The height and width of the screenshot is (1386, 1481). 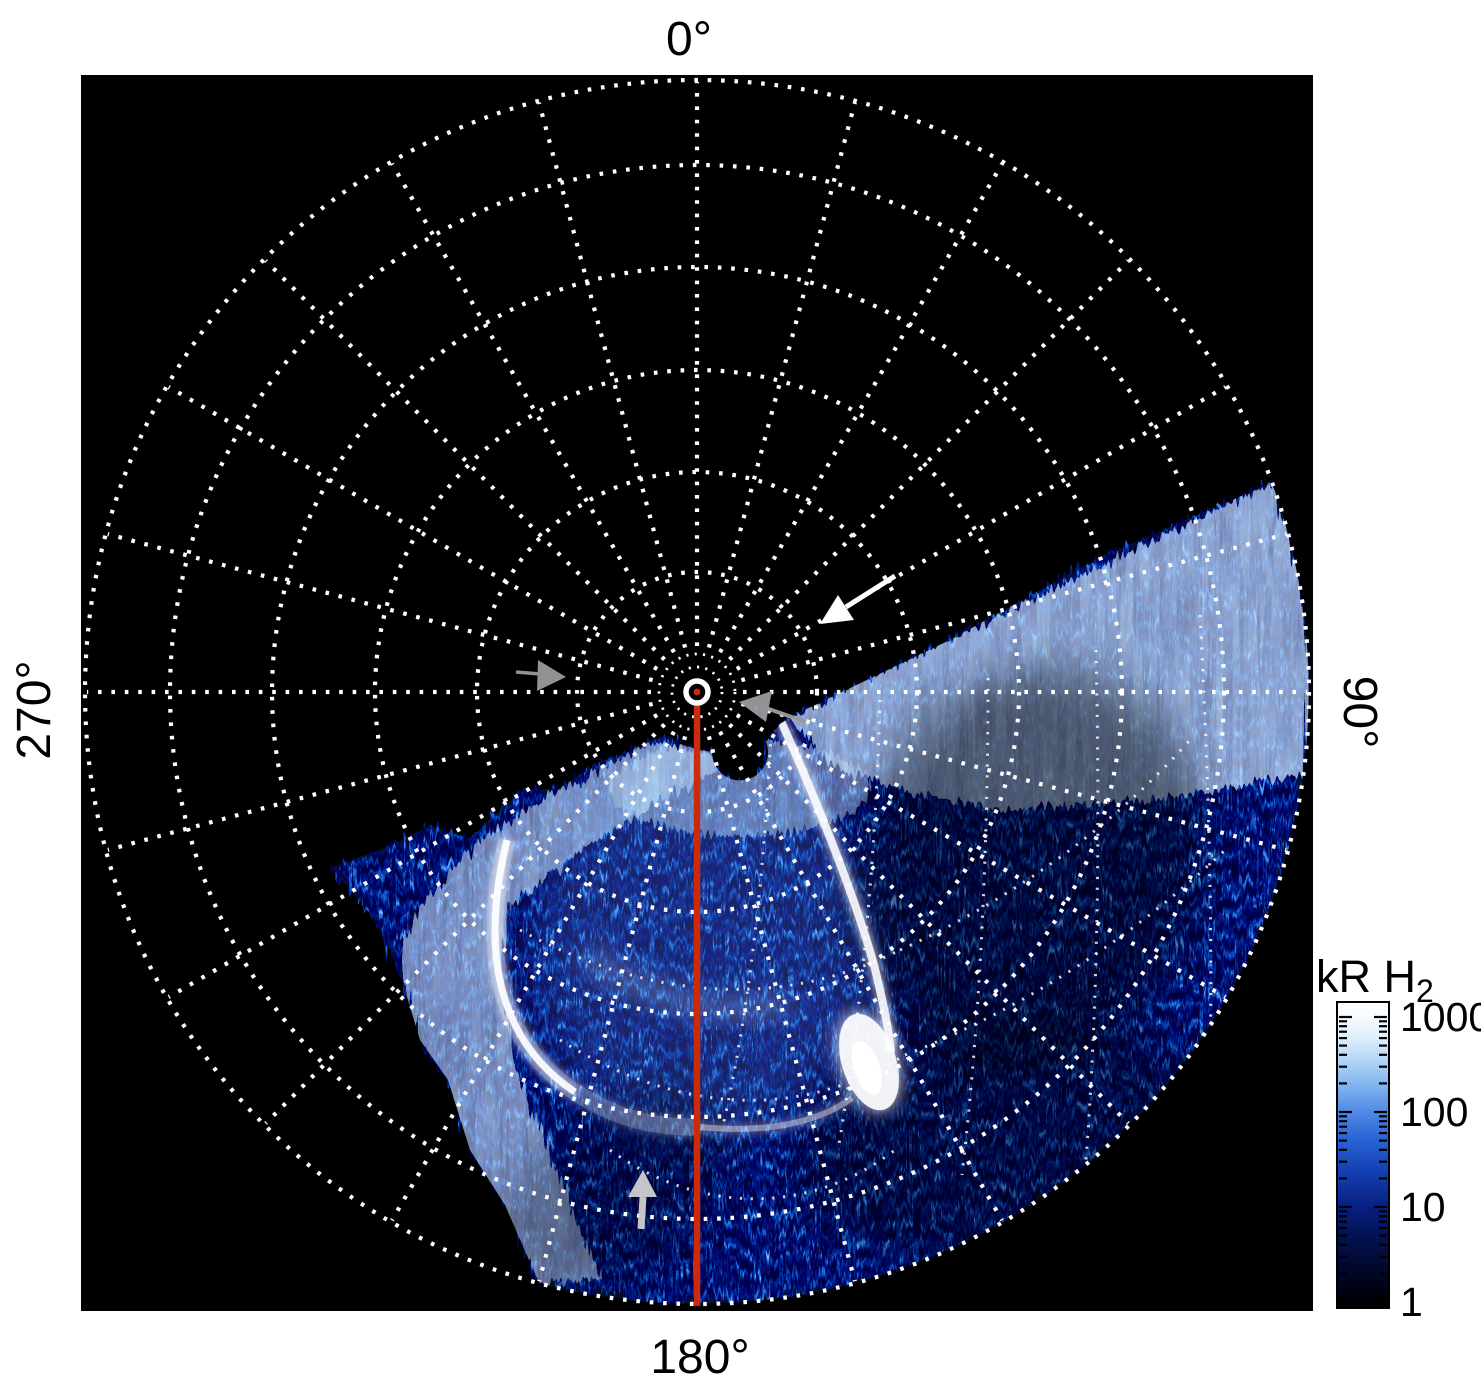 I want to click on oval-interior-glow, so click(x=705, y=950).